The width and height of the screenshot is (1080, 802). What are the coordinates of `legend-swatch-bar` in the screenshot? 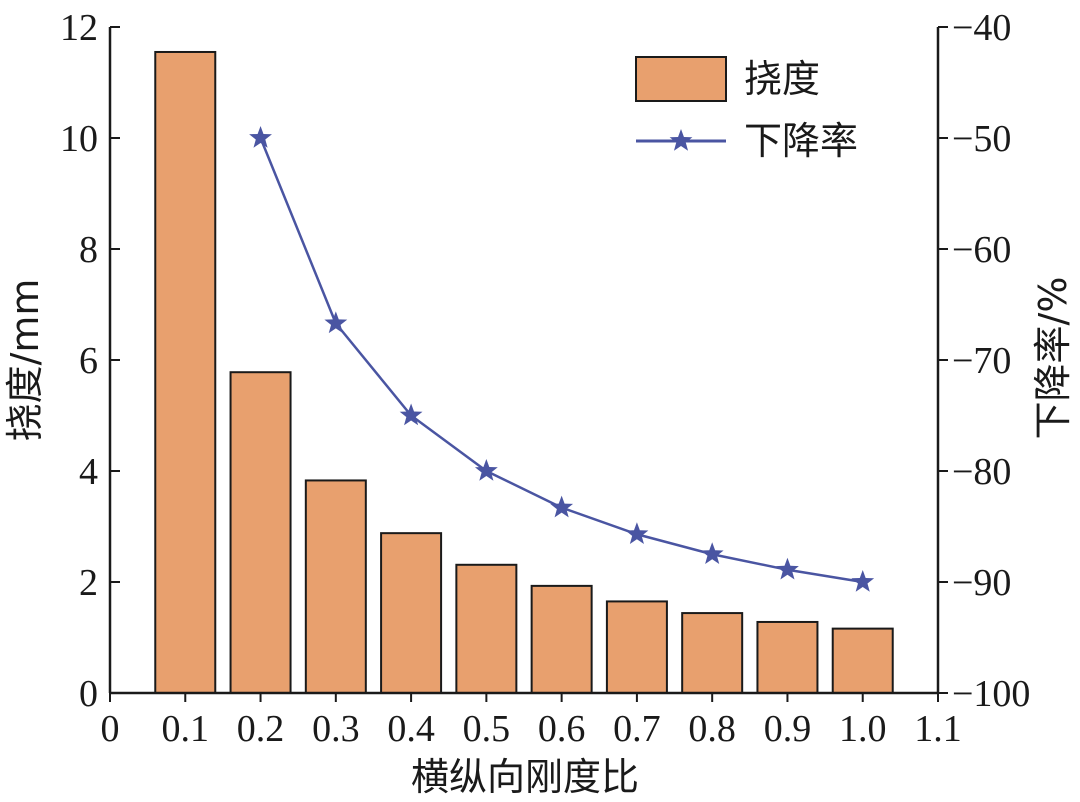 It's located at (681, 79).